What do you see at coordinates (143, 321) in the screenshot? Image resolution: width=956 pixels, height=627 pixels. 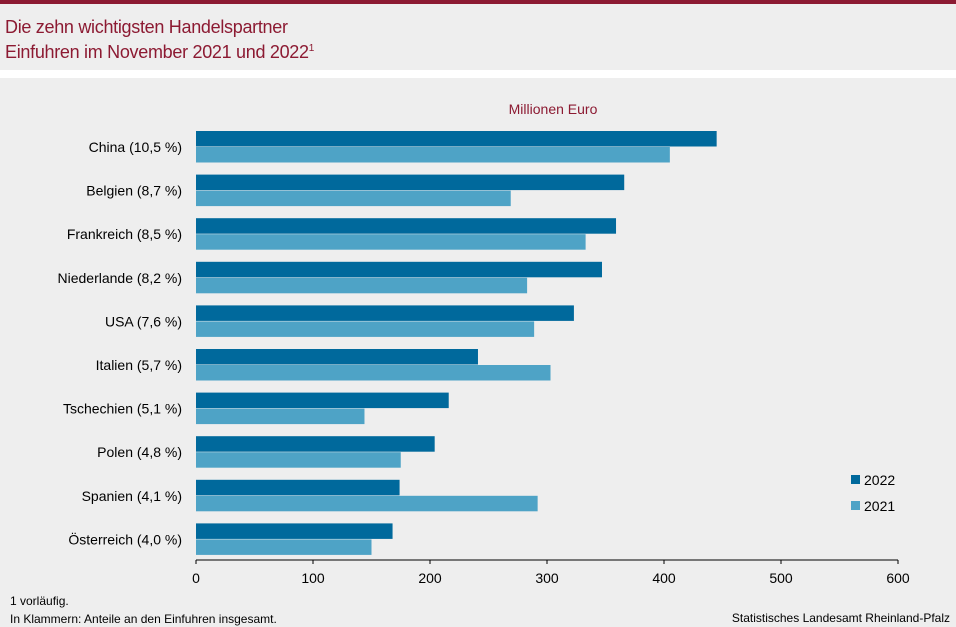 I see `category-label: USA (7,6 %)` at bounding box center [143, 321].